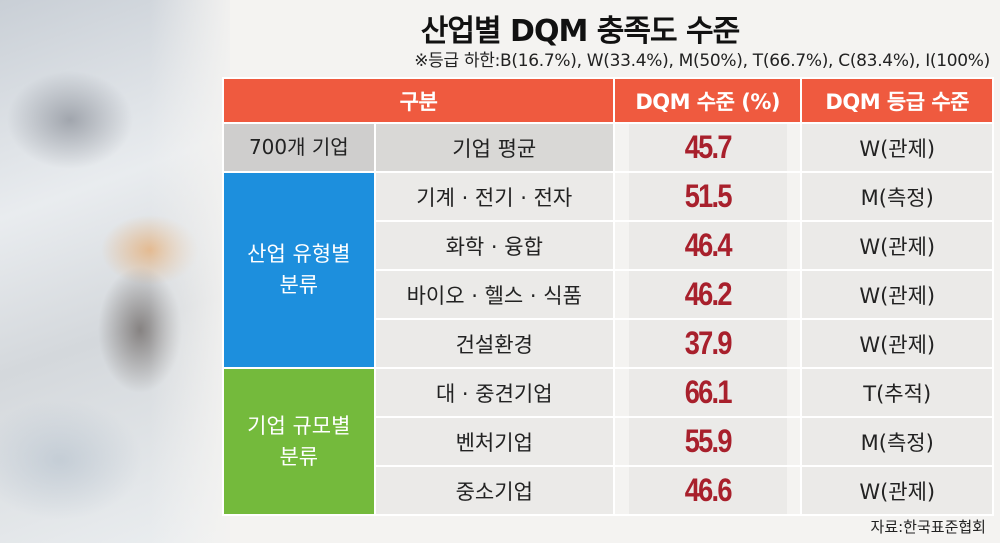  I want to click on table-row: 화학 · 융합 46.4 W(관제), so click(608, 245).